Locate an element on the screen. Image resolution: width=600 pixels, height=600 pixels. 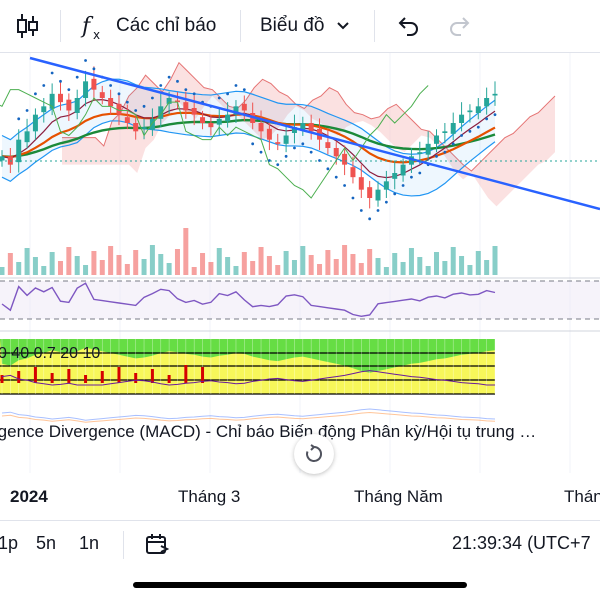
time-tick-may: Tháng Năm is located at coordinates (398, 496).